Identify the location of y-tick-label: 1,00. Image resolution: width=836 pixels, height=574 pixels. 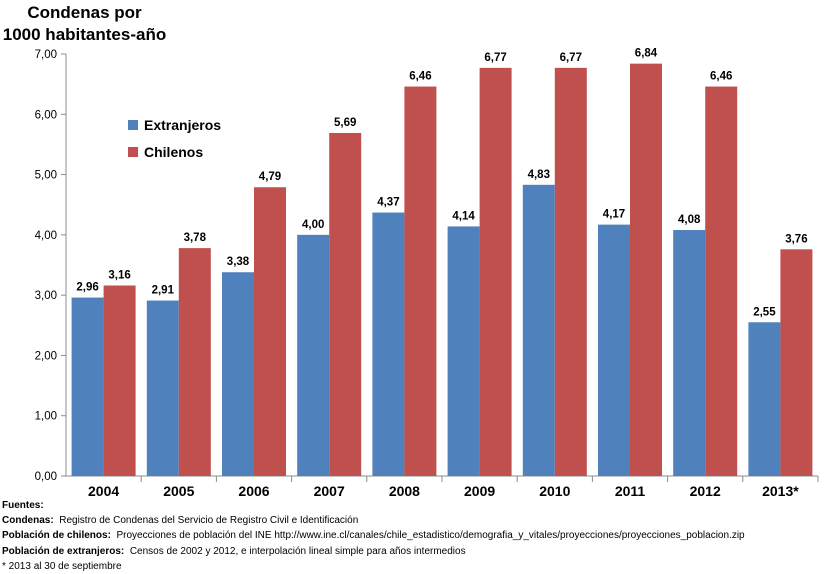
(46, 417).